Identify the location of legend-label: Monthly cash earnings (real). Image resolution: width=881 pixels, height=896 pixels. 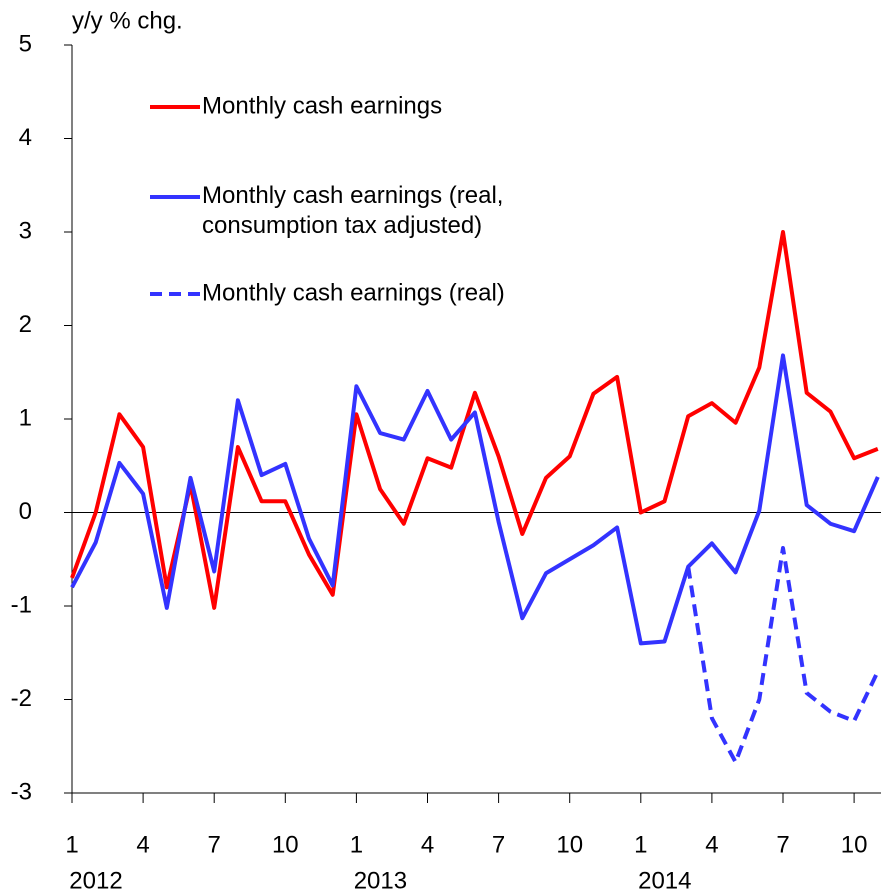
(353, 292).